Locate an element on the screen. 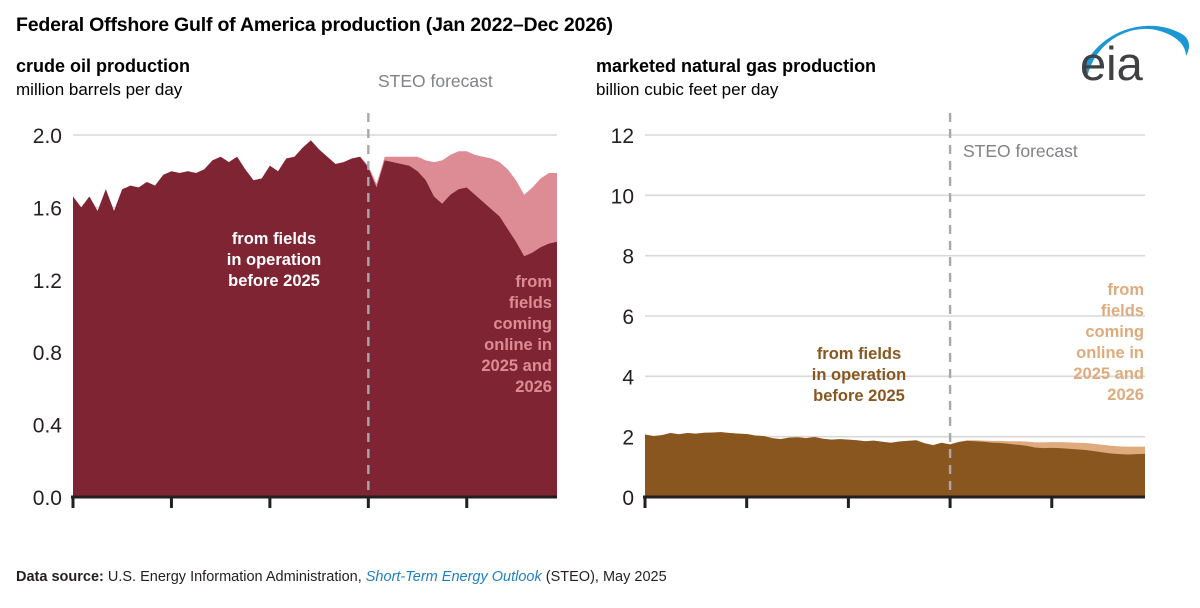  eia-logo: eia is located at coordinates (1135, 57).